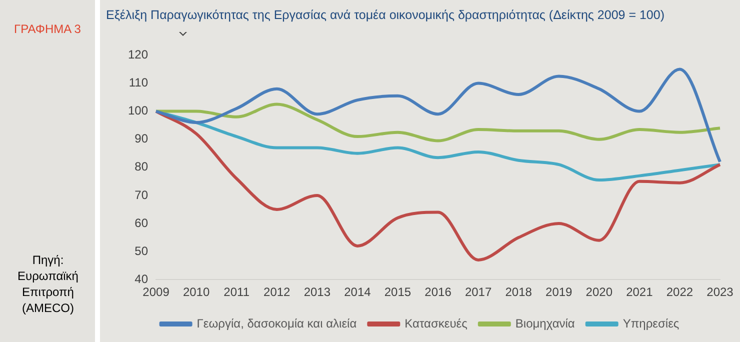  Describe the element at coordinates (141, 167) in the screenshot. I see `y-tick-label: 80` at that location.